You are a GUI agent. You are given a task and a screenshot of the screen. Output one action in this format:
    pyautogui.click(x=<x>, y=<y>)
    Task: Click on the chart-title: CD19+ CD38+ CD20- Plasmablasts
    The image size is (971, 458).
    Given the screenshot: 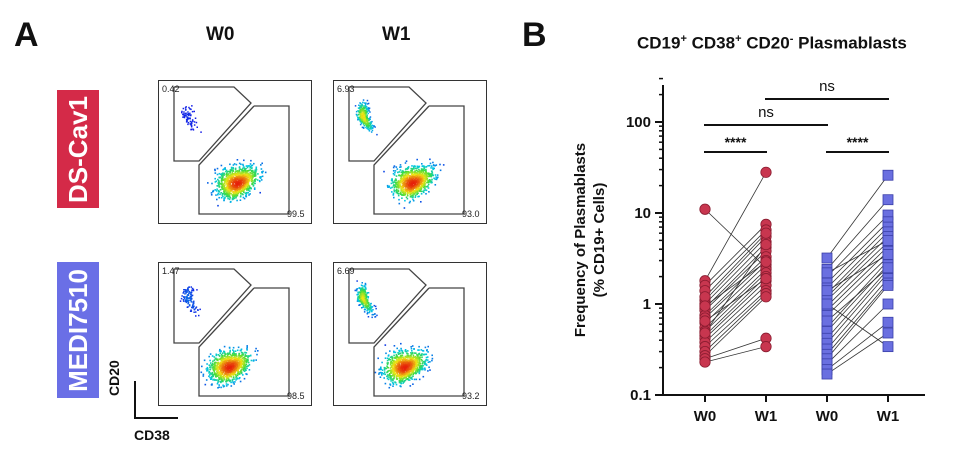 What is the action you would take?
    pyautogui.click(x=772, y=43)
    